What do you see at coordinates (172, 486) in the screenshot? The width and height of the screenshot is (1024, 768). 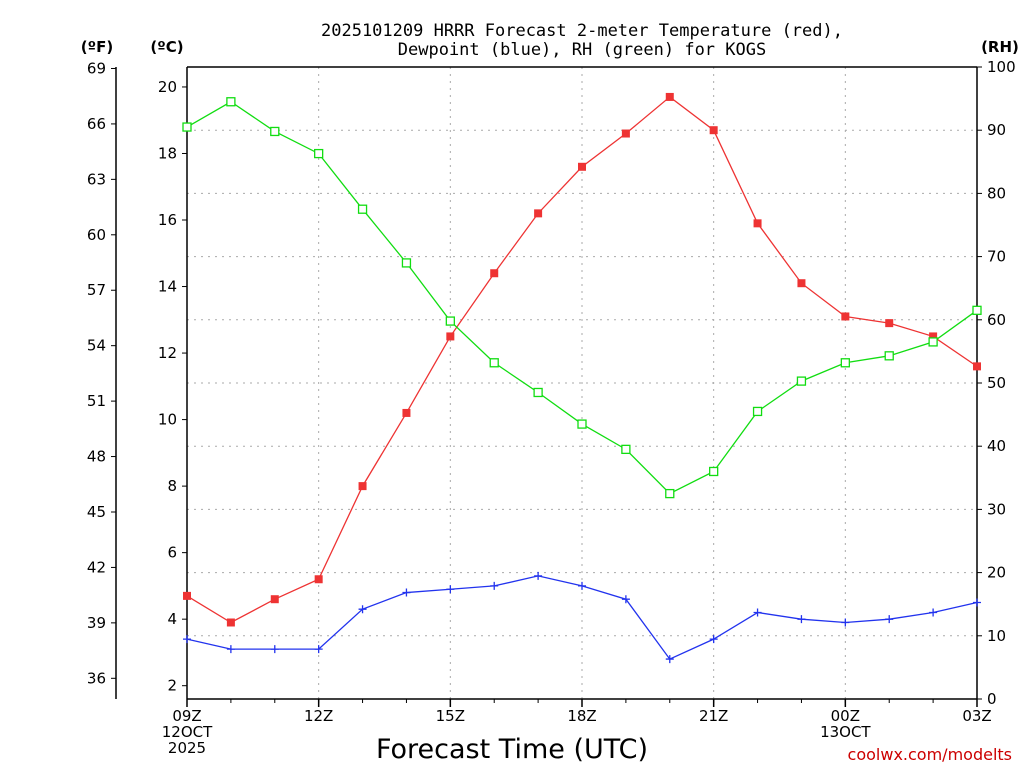 I see `celsius-tick-label: 8` at bounding box center [172, 486].